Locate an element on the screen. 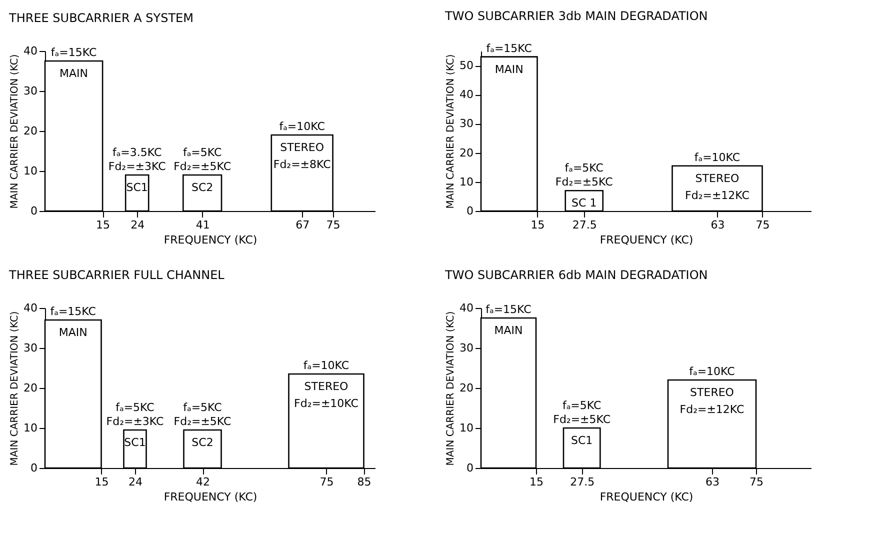  x-tick-label: 42 is located at coordinates (203, 482).